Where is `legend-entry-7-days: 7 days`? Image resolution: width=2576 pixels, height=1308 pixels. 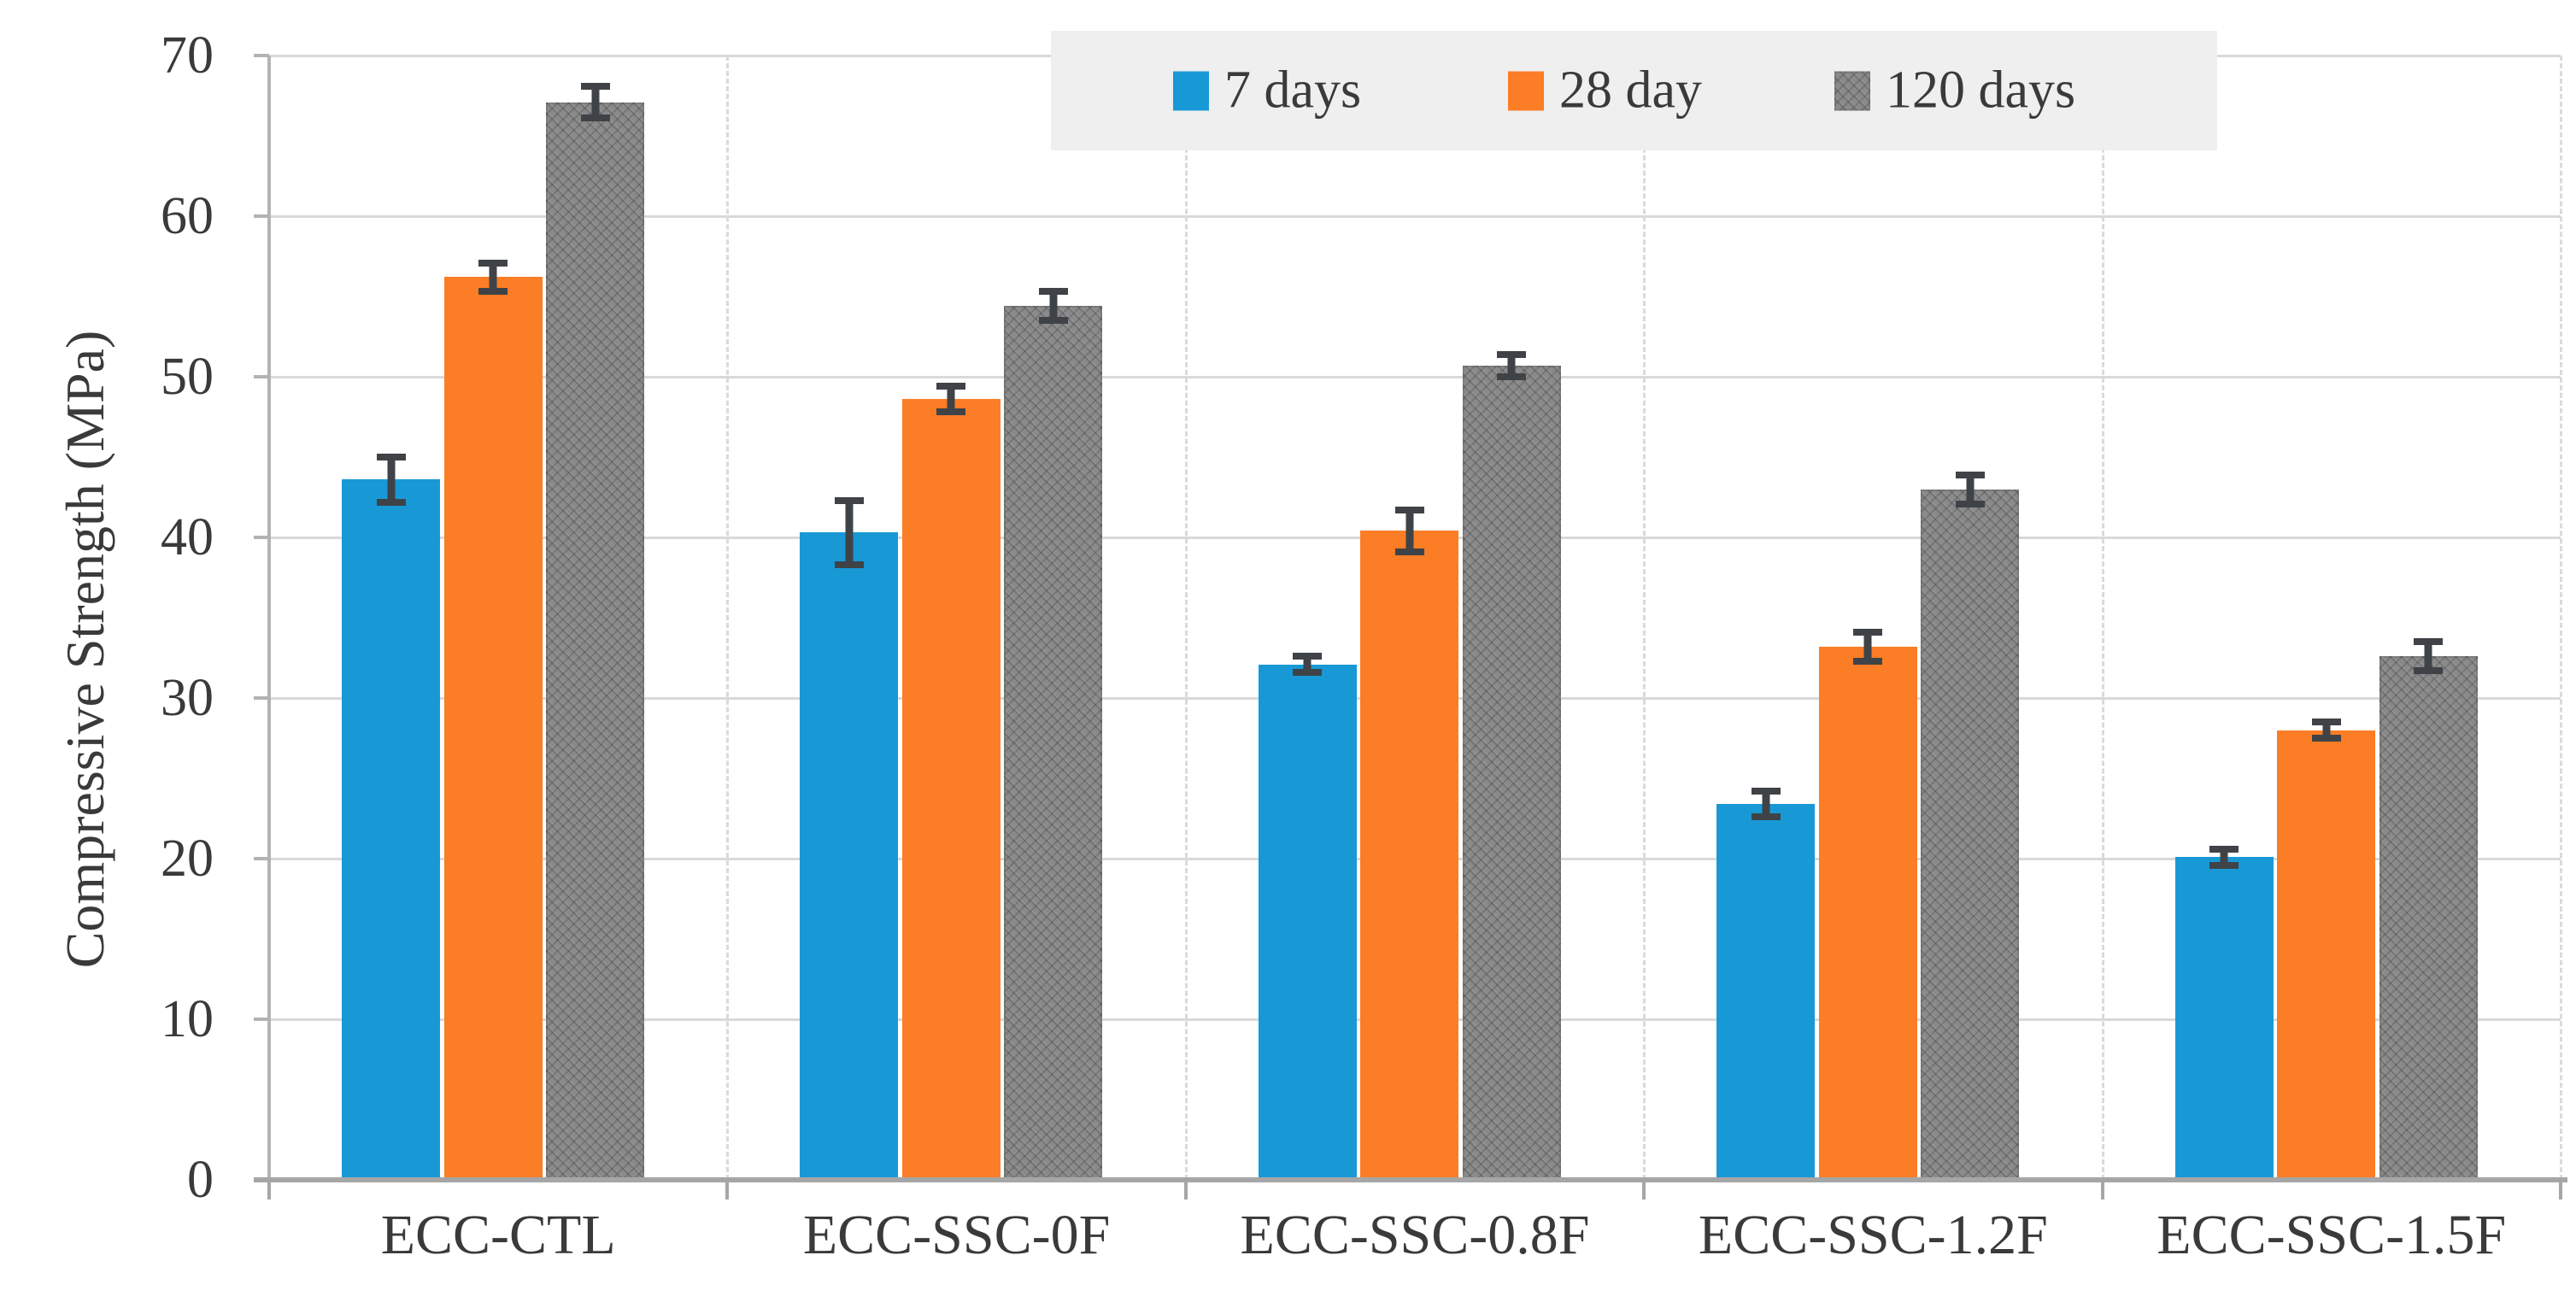
legend-entry-7-days: 7 days is located at coordinates (1267, 91).